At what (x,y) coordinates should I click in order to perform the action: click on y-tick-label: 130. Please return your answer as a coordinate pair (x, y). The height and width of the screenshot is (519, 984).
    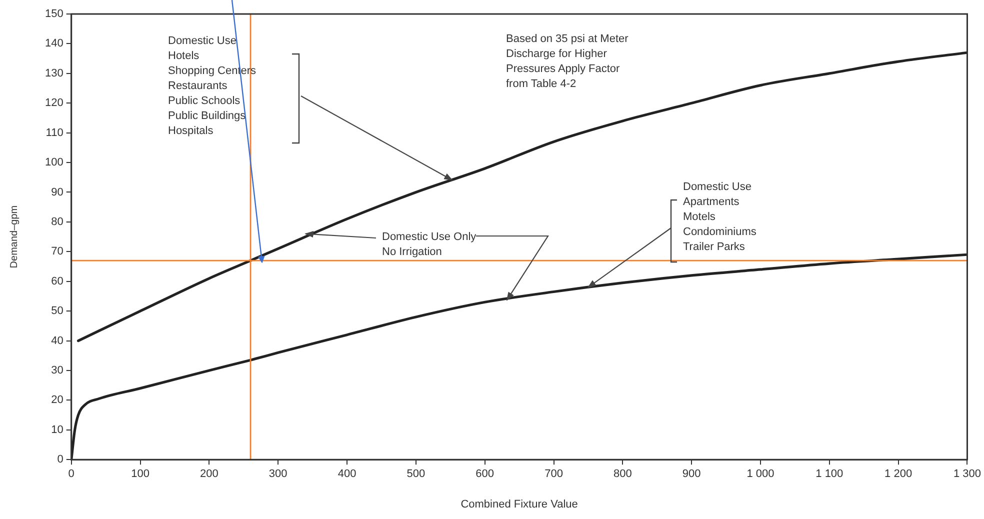
    Looking at the image, I should click on (54, 73).